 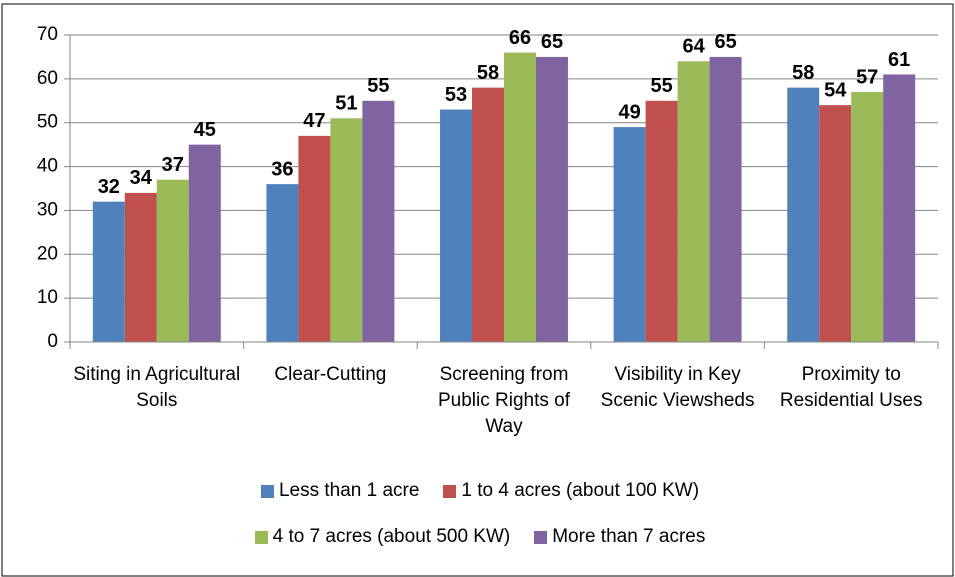 I want to click on x-tick-label: Clear-Cutting, so click(x=330, y=374).